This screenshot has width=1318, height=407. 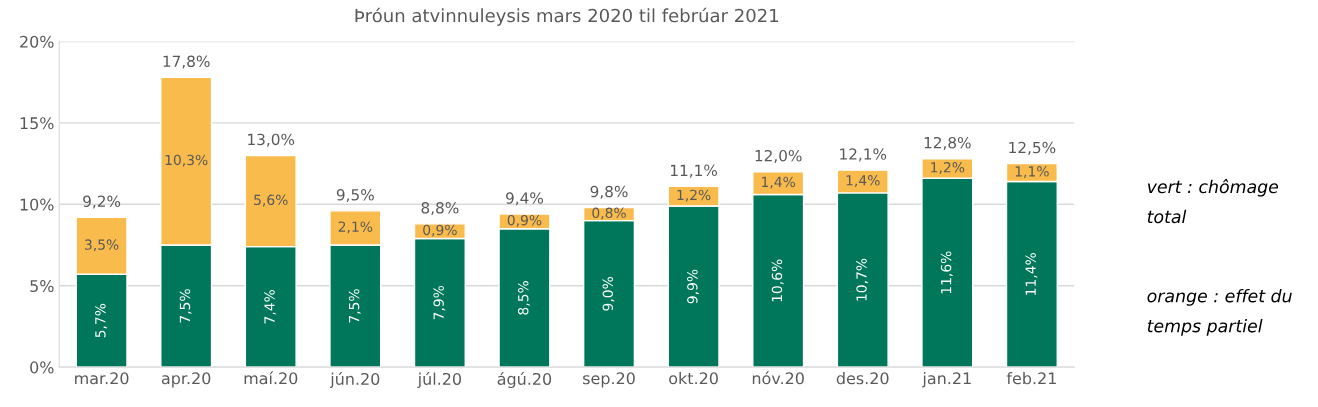 What do you see at coordinates (102, 245) in the screenshot?
I see `data-label: 3,5%` at bounding box center [102, 245].